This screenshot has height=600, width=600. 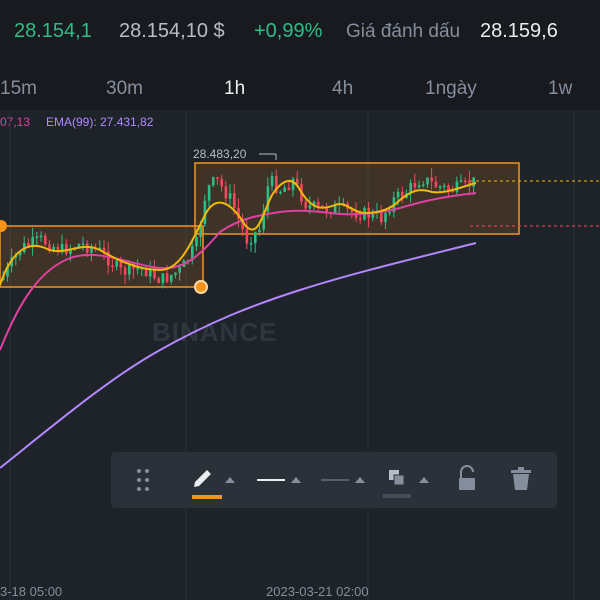 What do you see at coordinates (288, 31) in the screenshot?
I see `change-percent: +0,99%` at bounding box center [288, 31].